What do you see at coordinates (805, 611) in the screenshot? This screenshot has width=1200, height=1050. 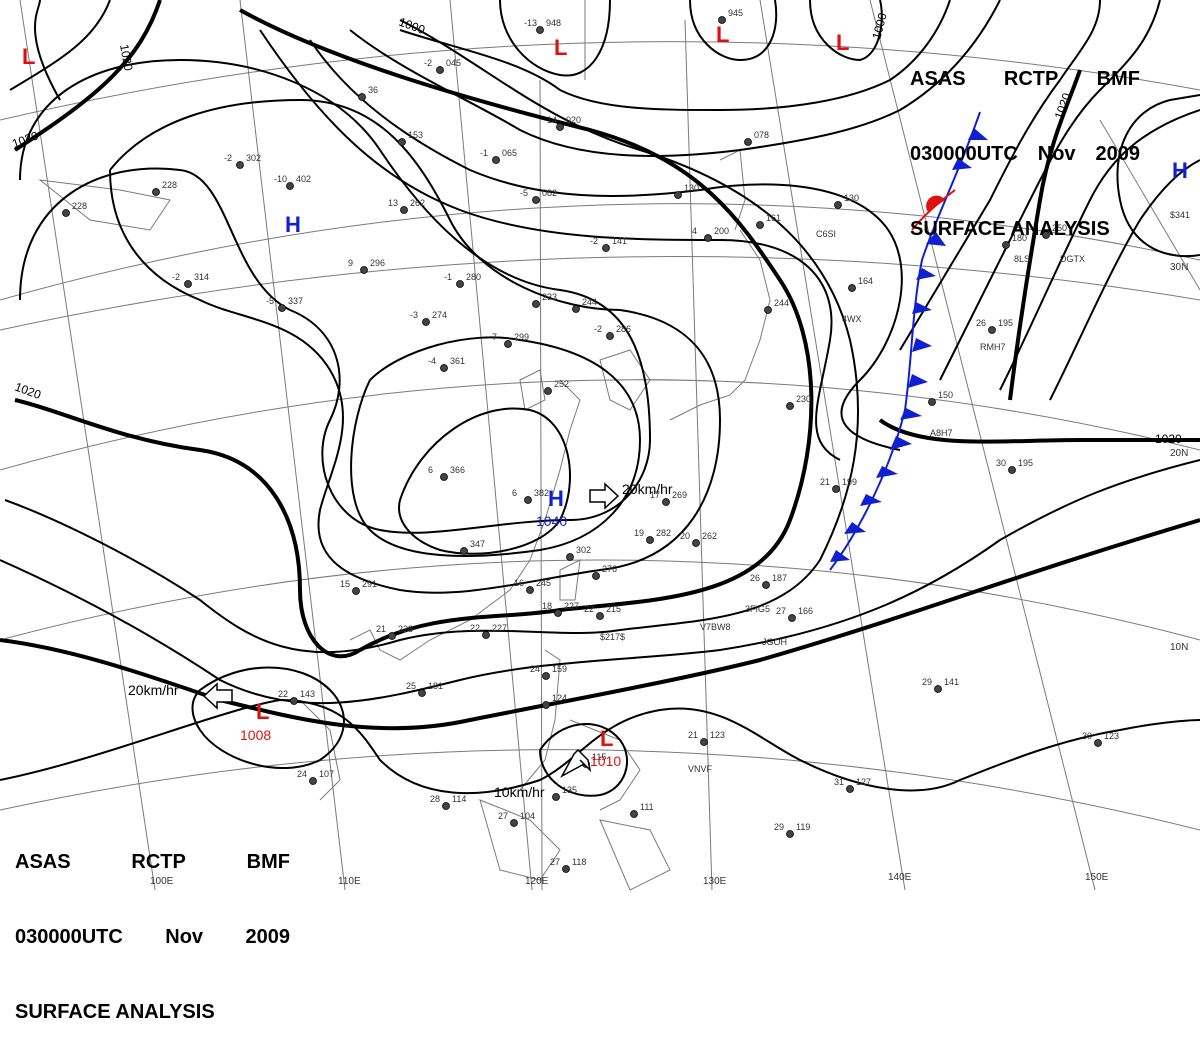 I see `station-pressure: 166` at bounding box center [805, 611].